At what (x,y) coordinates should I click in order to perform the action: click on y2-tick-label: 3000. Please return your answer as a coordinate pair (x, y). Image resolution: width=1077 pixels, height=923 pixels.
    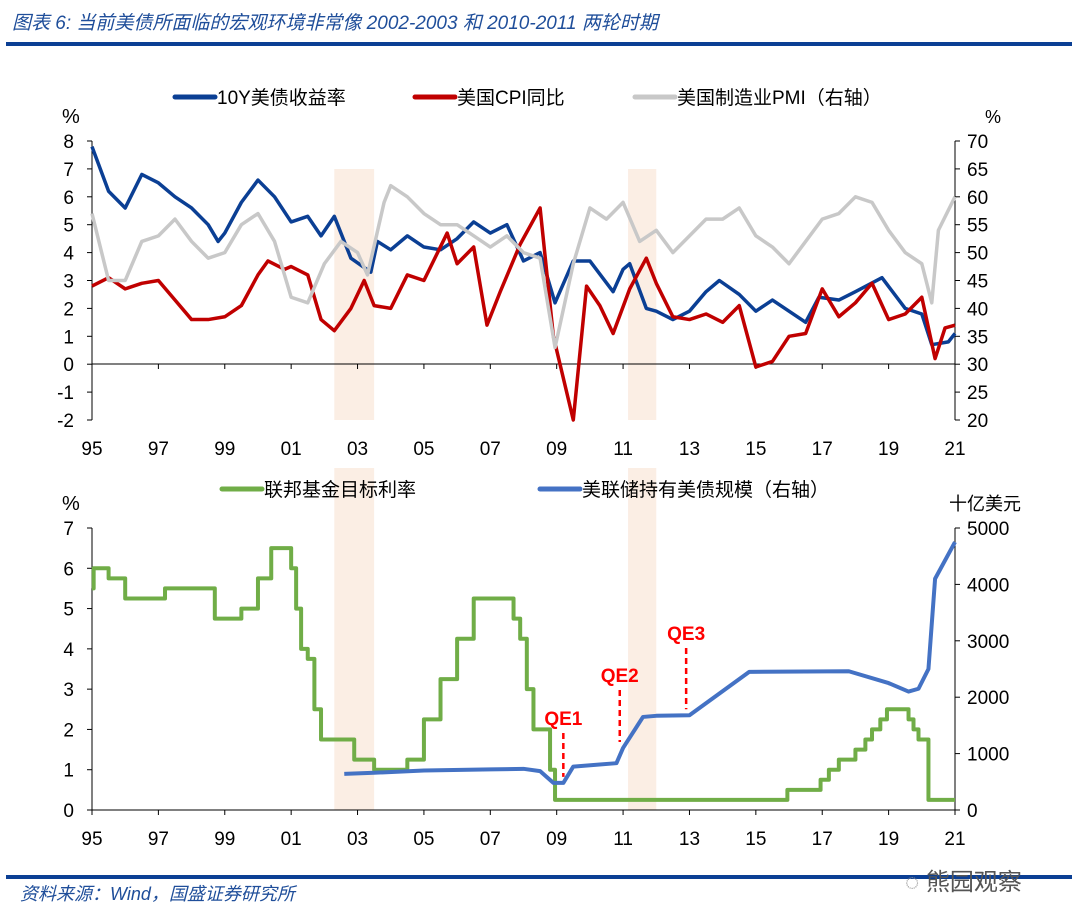
    Looking at the image, I should click on (988, 642).